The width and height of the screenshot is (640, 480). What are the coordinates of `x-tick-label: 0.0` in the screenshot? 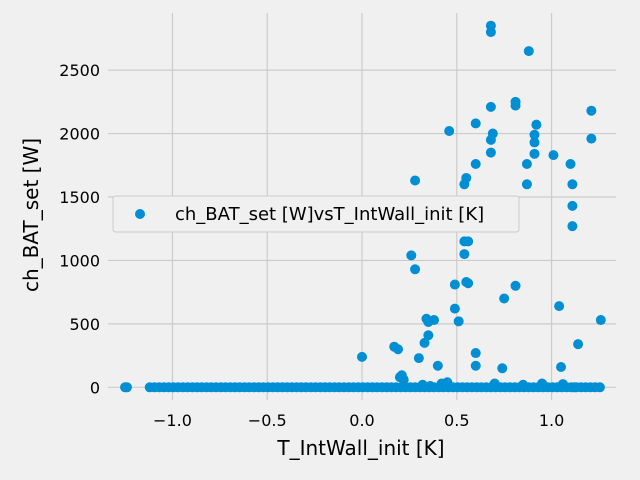 It's located at (361, 420).